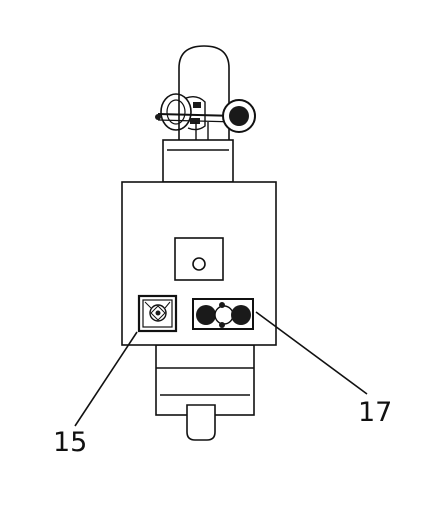 The width and height of the screenshot is (443, 527). Describe the element at coordinates (205, 380) in the screenshot. I see `lower-body` at that location.